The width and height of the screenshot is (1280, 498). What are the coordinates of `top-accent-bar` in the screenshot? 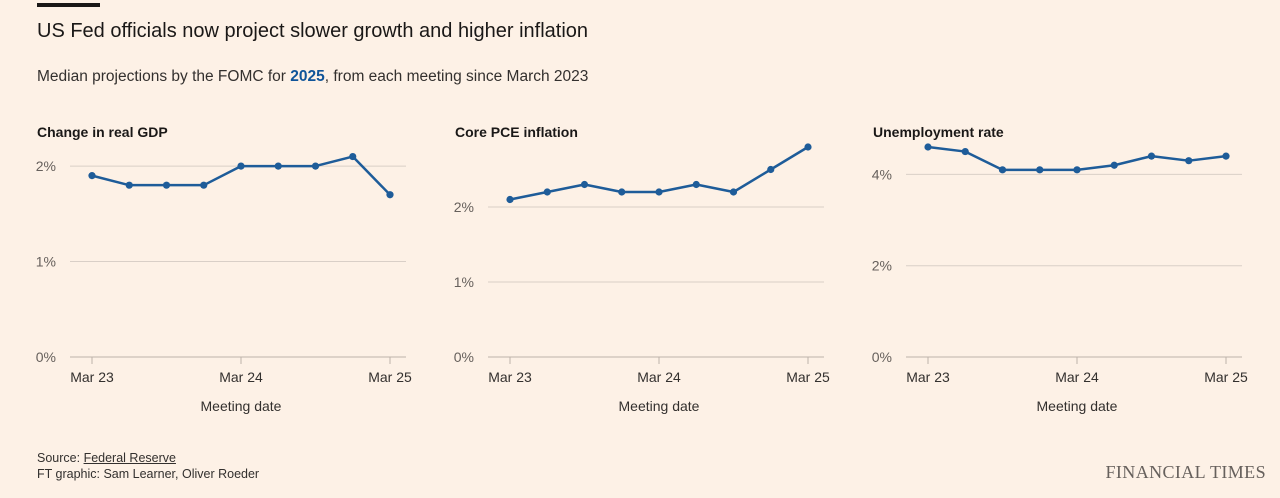 It's located at (68, 5).